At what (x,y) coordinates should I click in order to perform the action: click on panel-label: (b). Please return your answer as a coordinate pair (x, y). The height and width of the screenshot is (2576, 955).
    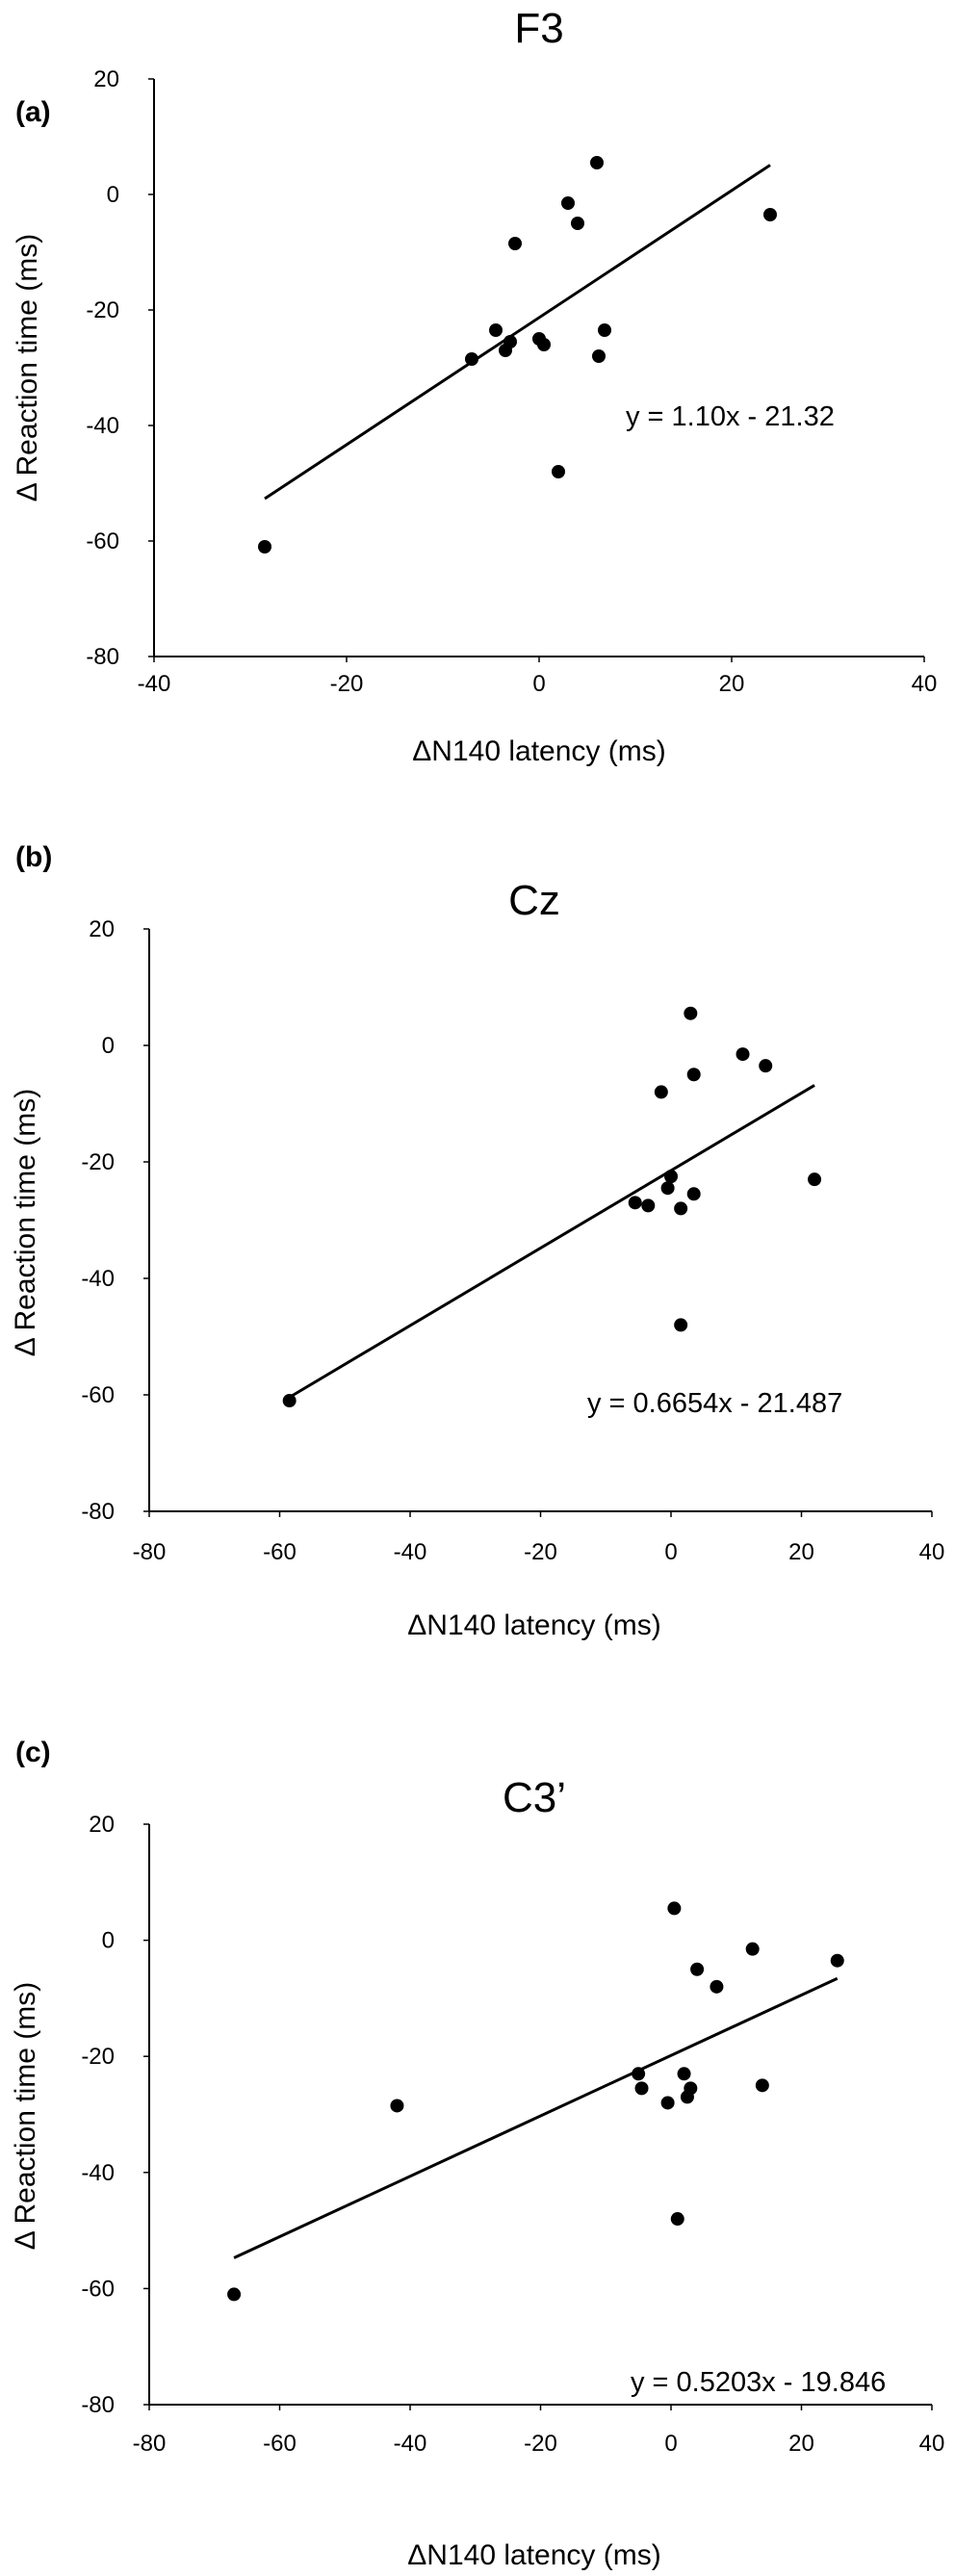
    Looking at the image, I should click on (33, 857).